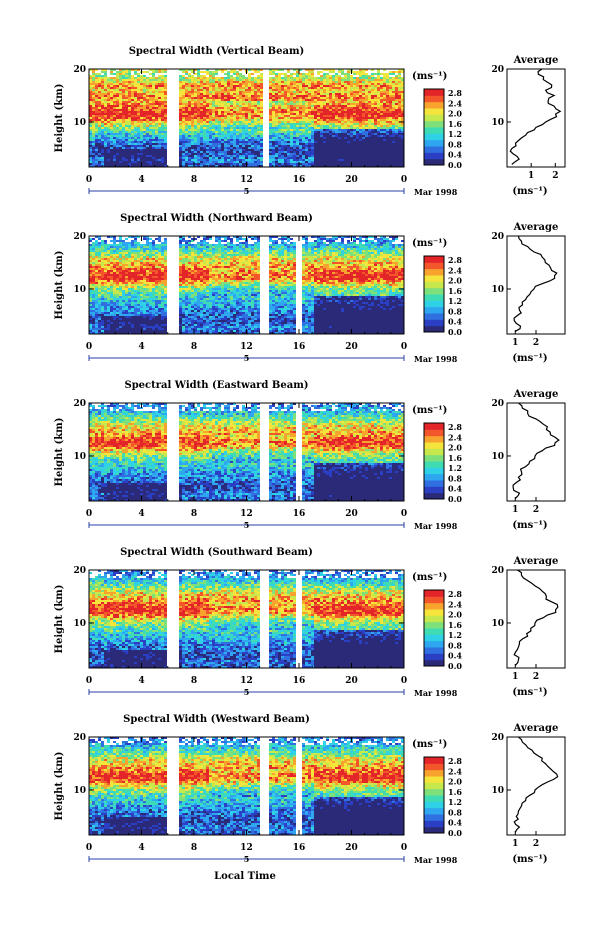  I want to click on heatmap-cells, so click(246, 118).